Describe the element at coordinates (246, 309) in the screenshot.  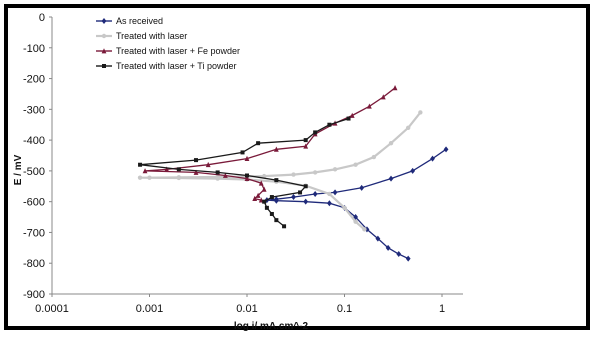
I see `x-tick-label: 0.01` at that location.